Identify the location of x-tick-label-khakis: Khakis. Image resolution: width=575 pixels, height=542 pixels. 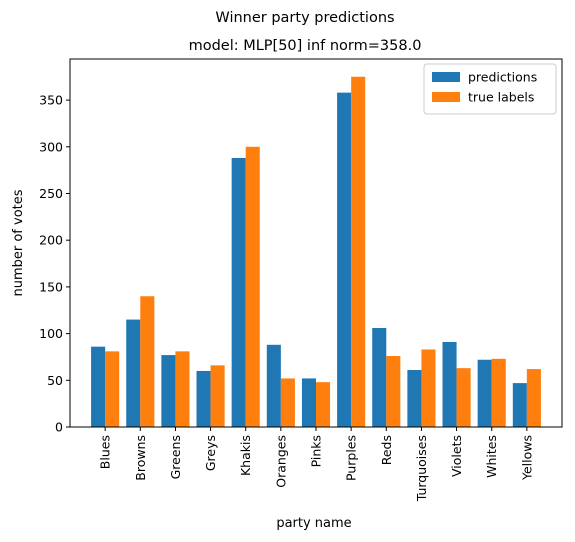
(245, 455).